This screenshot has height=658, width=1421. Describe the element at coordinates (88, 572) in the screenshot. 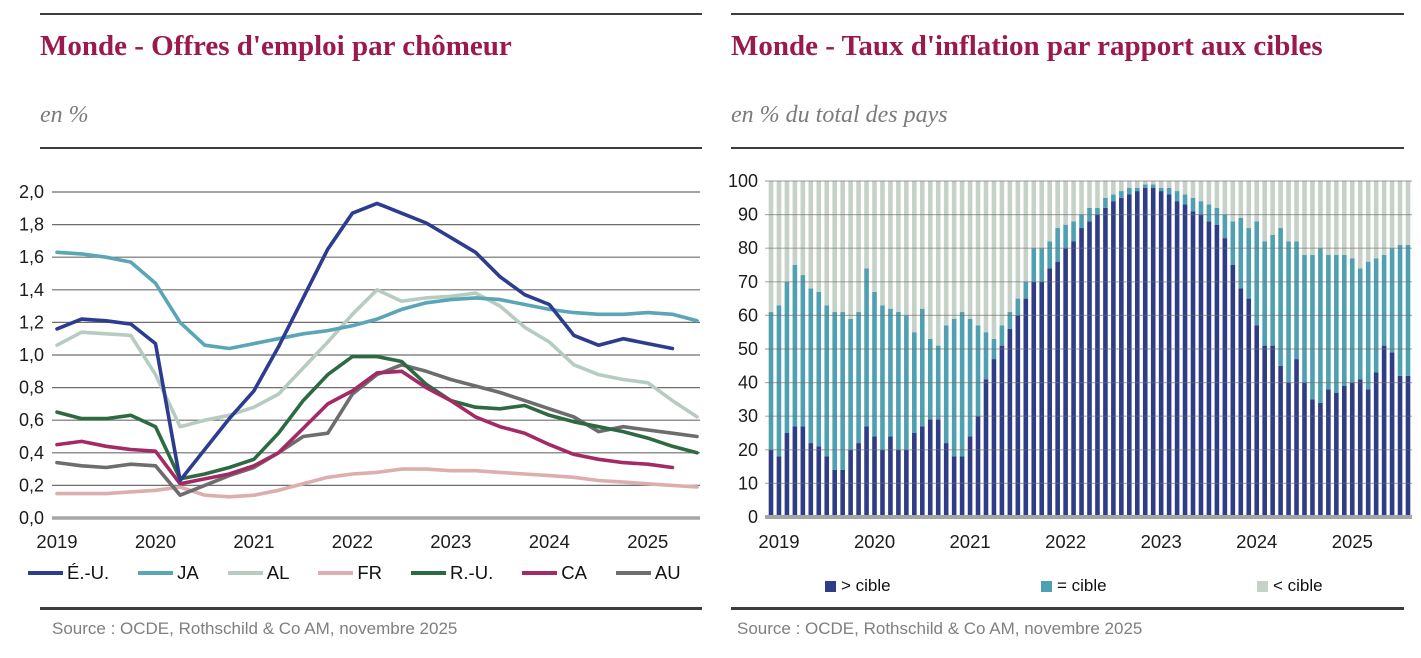

I see `legend-label: É.-U.` at that location.